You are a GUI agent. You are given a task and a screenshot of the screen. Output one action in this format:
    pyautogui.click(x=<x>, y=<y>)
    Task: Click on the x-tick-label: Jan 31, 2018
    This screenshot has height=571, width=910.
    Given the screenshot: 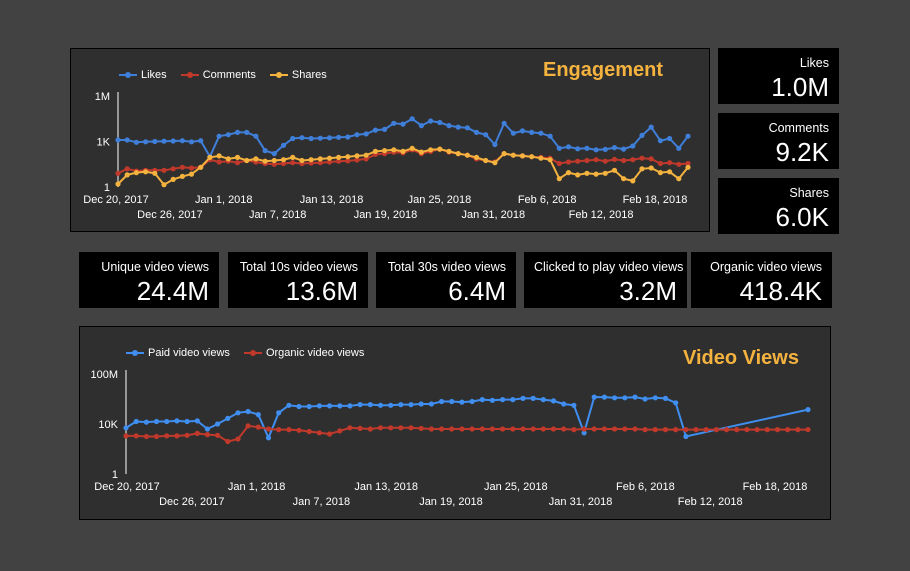 What is the action you would take?
    pyautogui.click(x=581, y=502)
    